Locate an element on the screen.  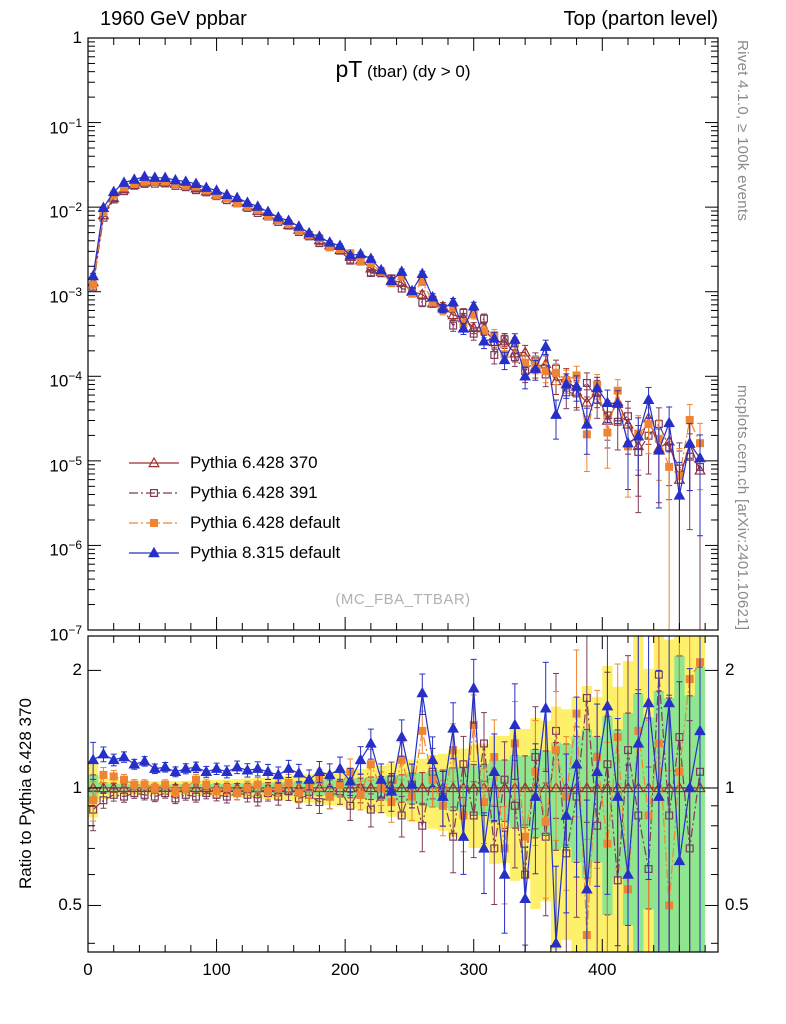
legend-item: Pythia 6.428 391 is located at coordinates (234, 493).